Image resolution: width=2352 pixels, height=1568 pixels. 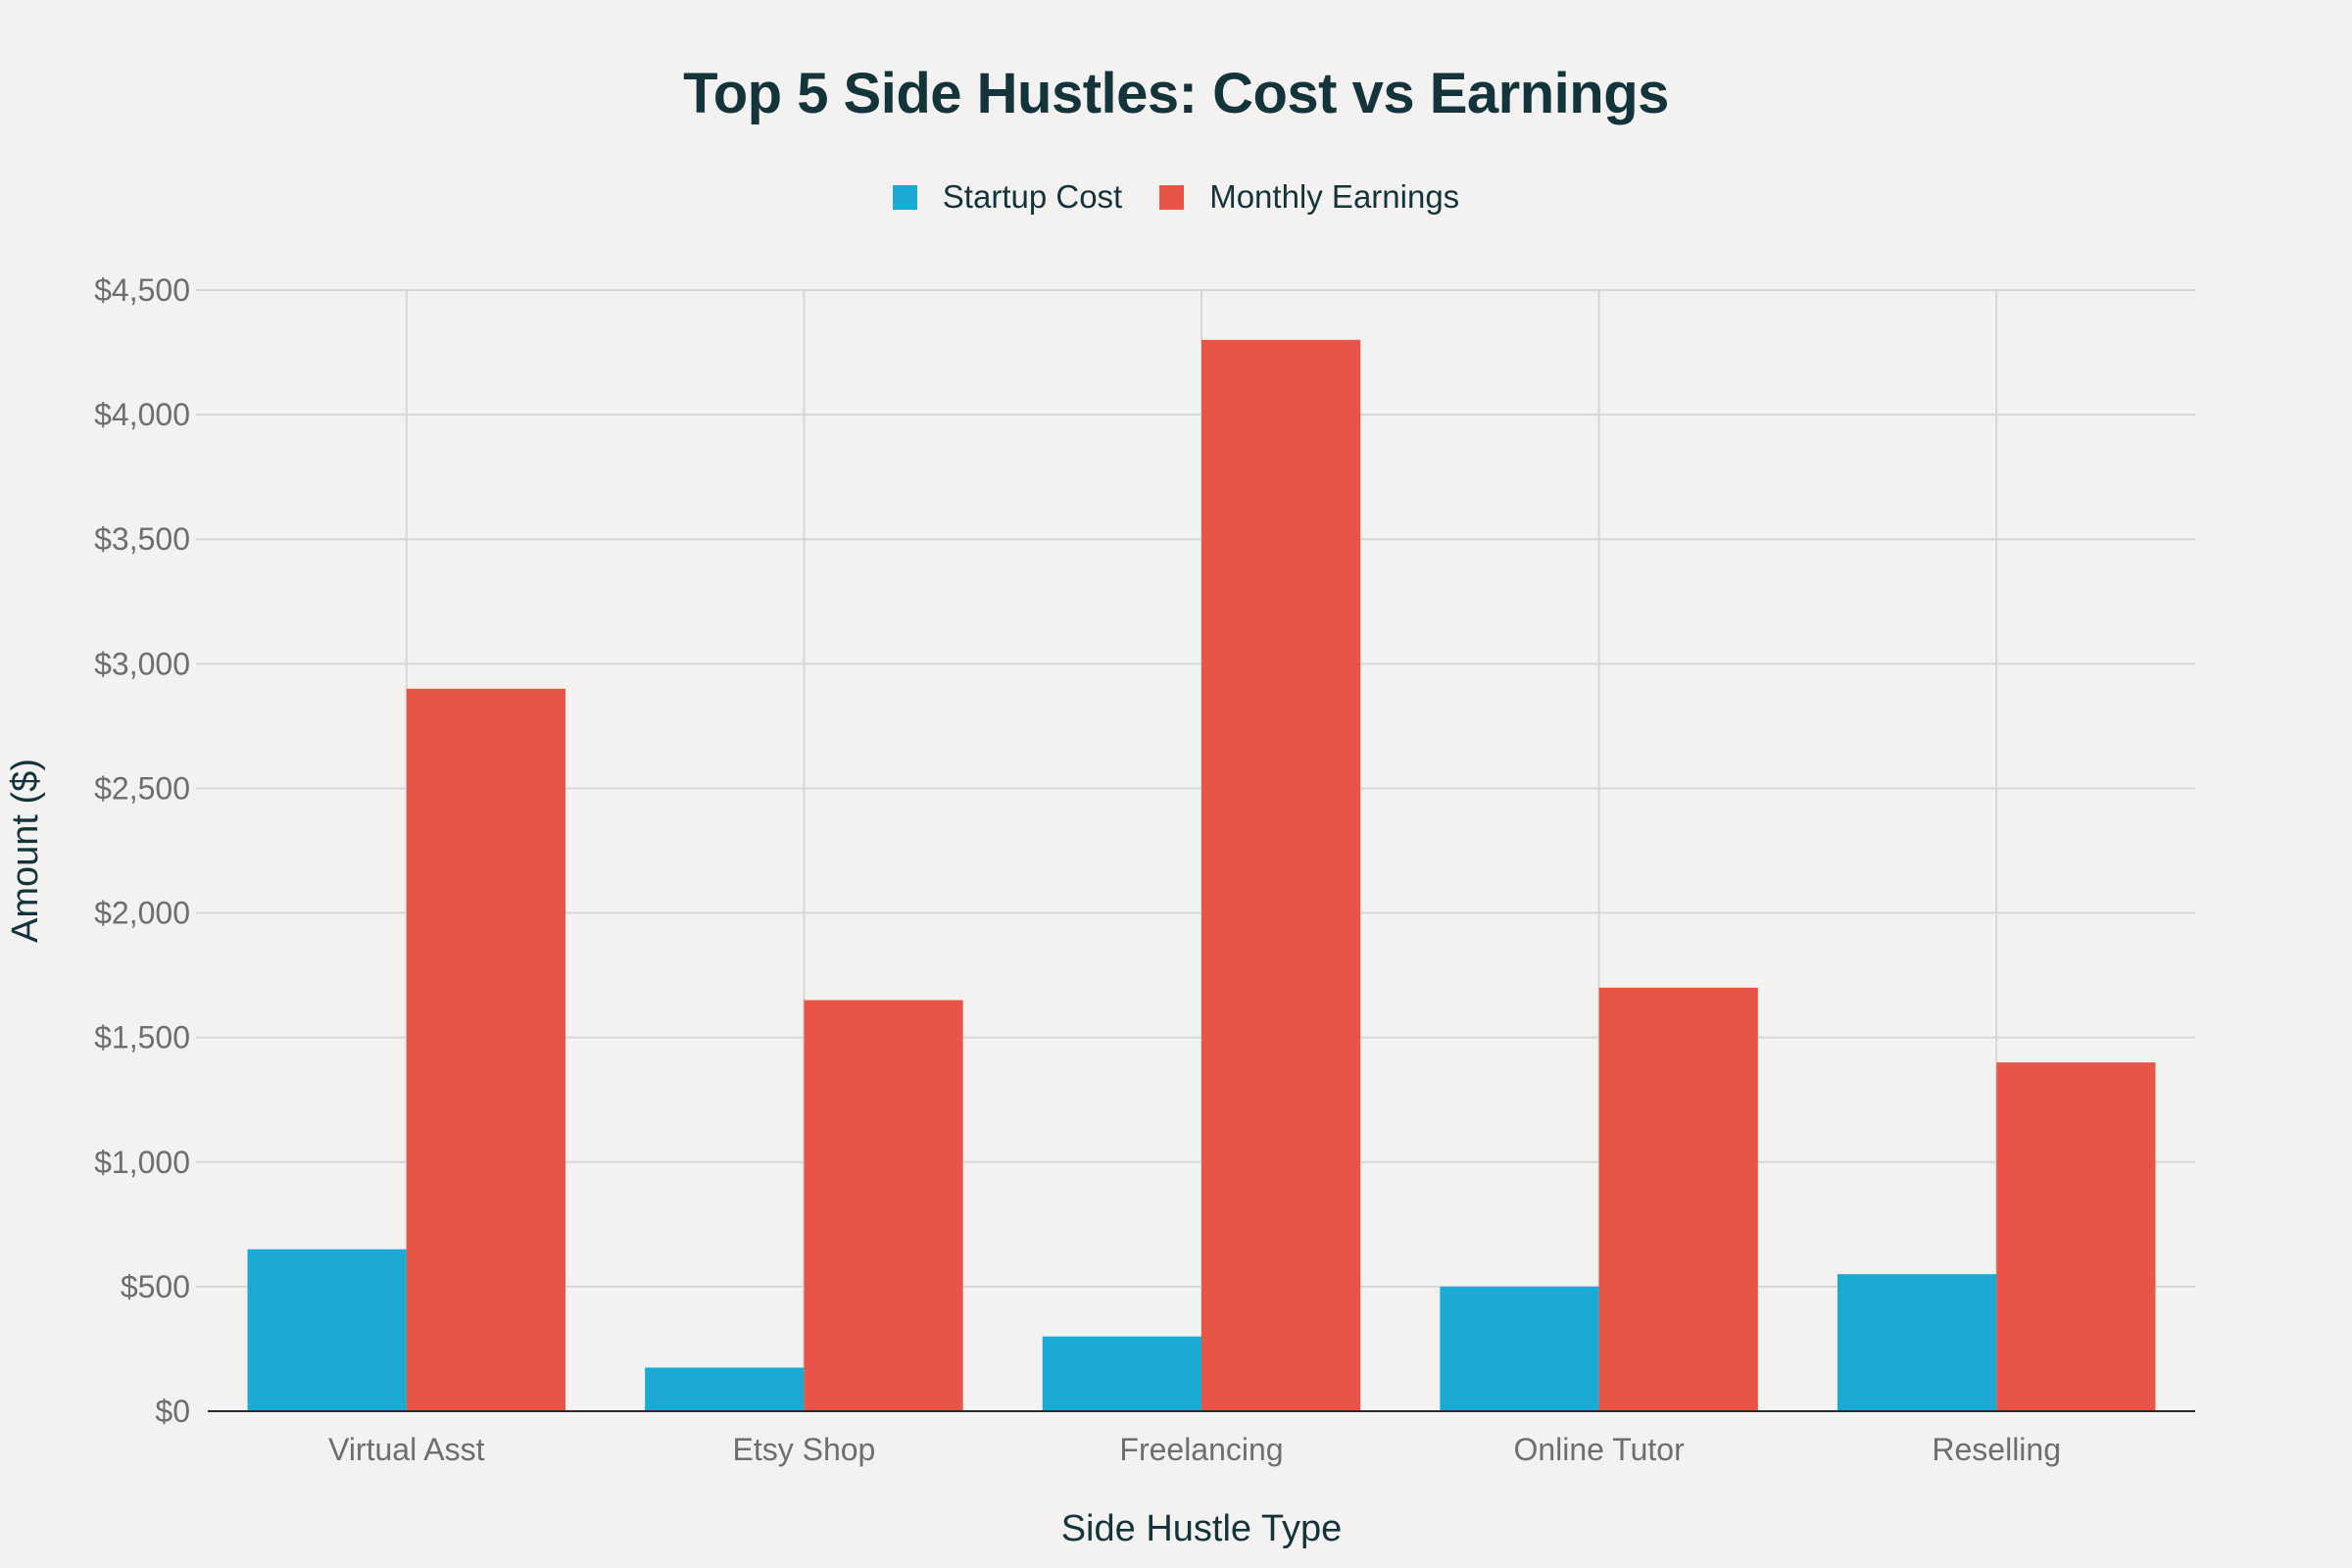 I want to click on legend-item-startup-cost: Startup Cost, so click(x=1007, y=197).